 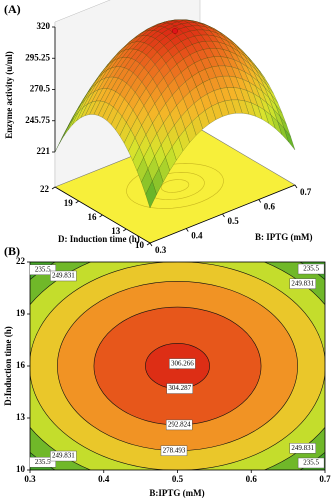 What do you see at coordinates (9, 94) in the screenshot?
I see `z-axis-title: Enzyme activity (u/ml)` at bounding box center [9, 94].